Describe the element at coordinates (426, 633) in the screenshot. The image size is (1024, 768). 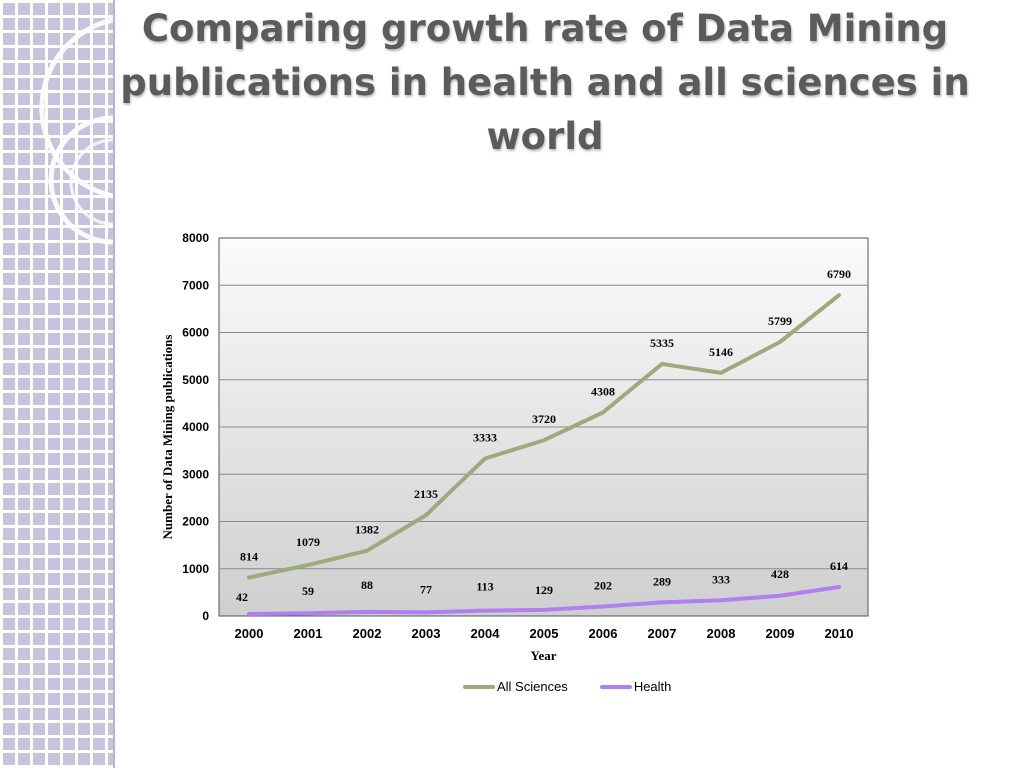
I see `x-tick-label: 2003` at that location.